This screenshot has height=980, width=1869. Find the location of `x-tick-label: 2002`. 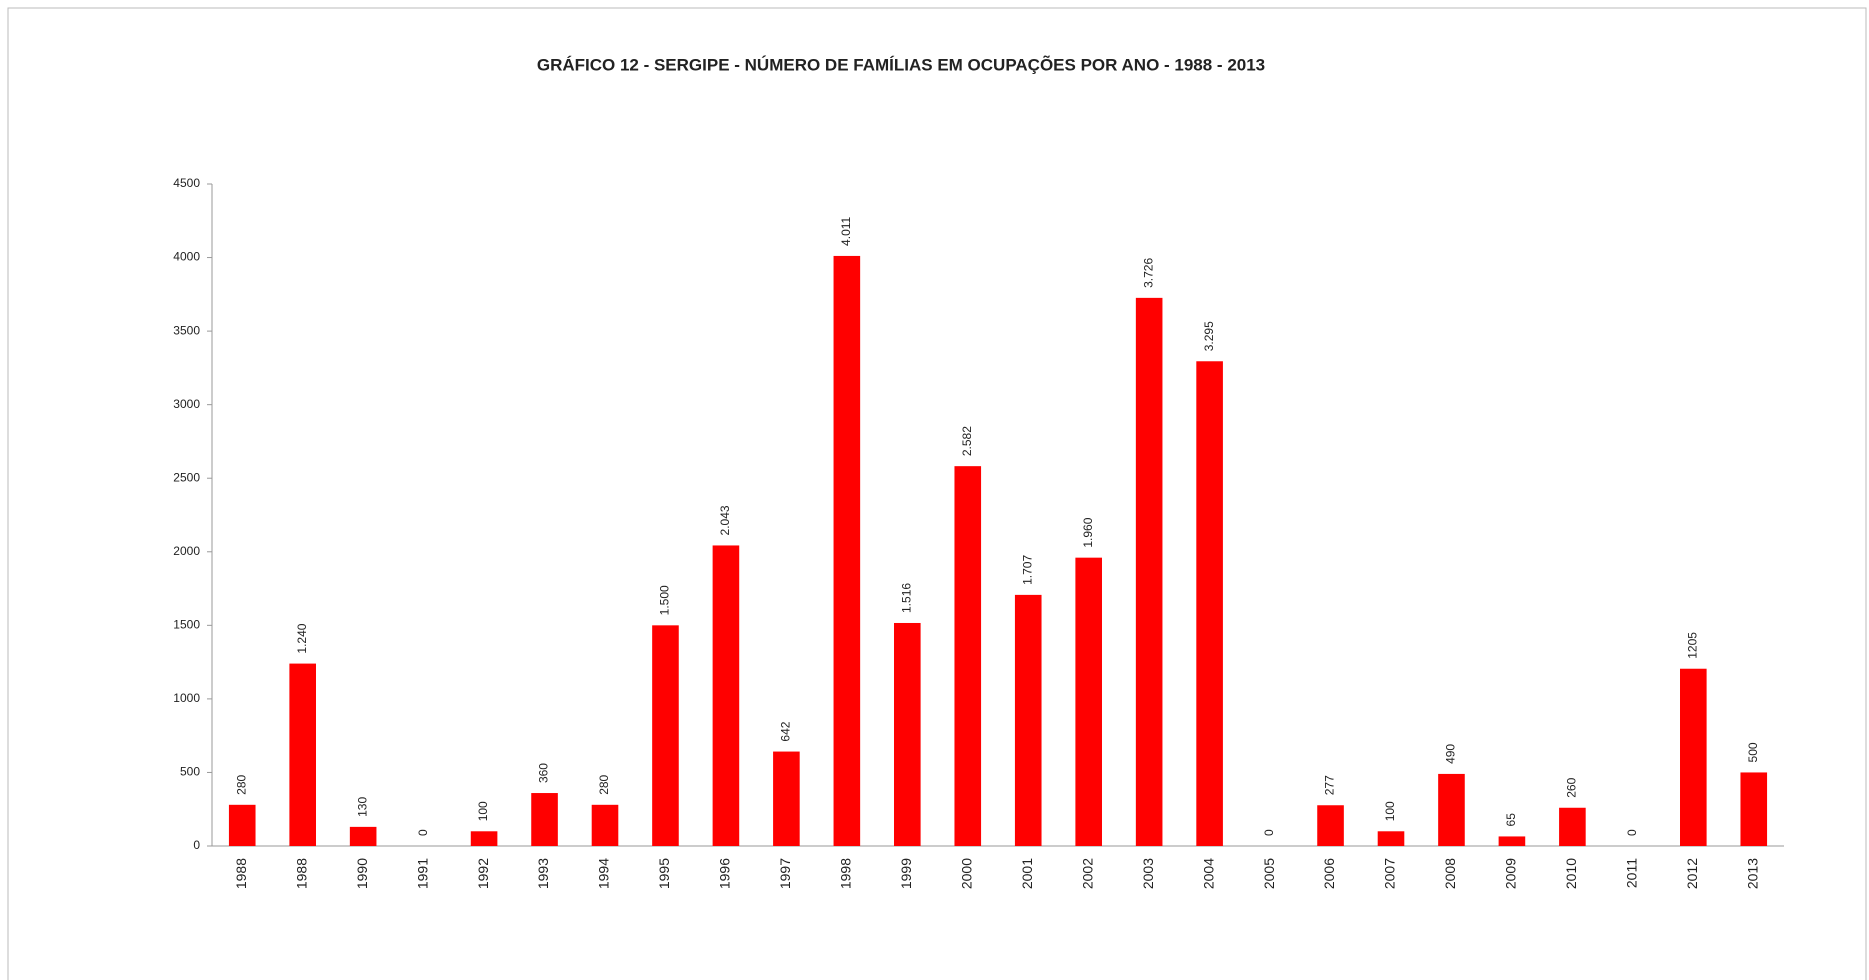

x-tick-label: 2002 is located at coordinates (1087, 873).